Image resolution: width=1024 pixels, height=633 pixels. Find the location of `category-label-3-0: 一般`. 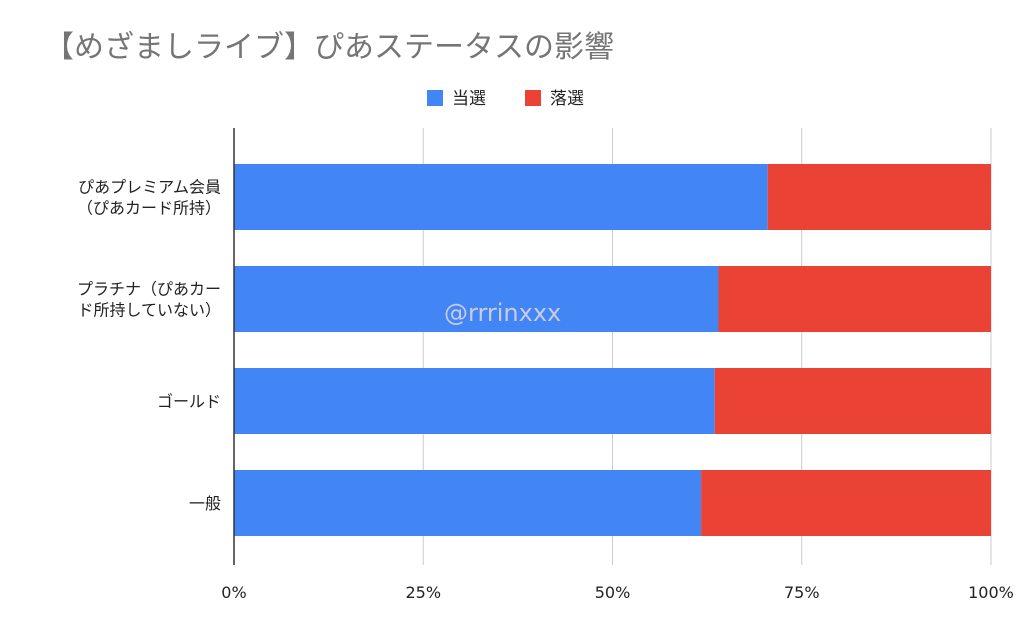

category-label-3-0: 一般 is located at coordinates (205, 503).